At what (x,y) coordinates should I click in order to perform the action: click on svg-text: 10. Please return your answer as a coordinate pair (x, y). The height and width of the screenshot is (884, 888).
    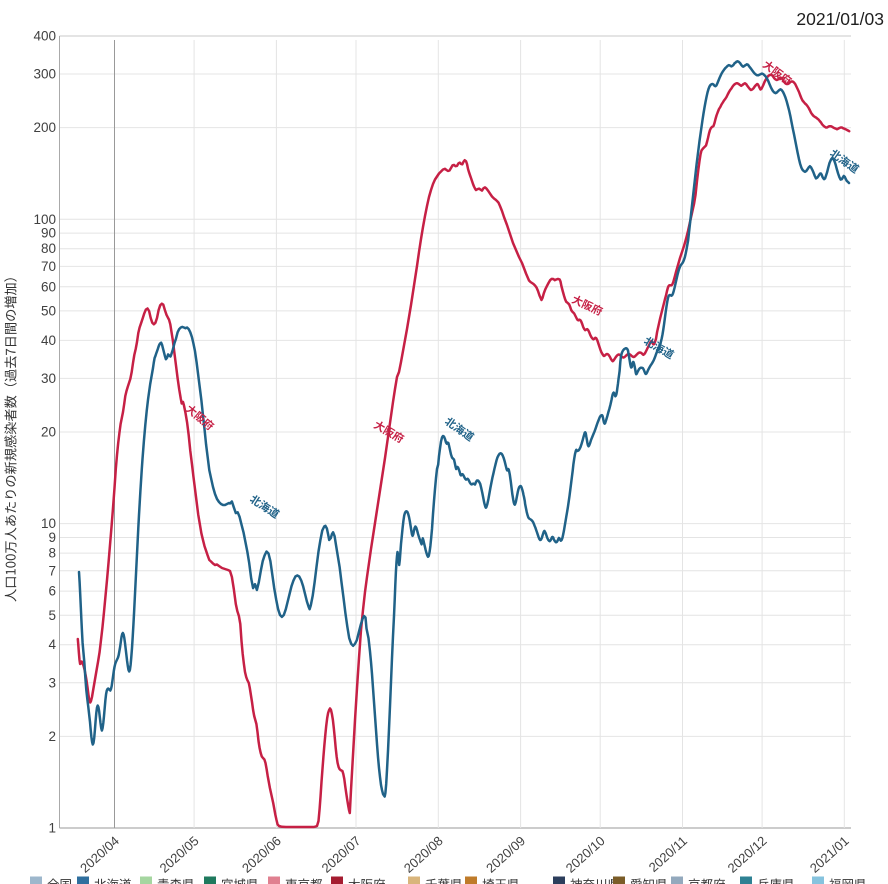
    Looking at the image, I should click on (48, 523).